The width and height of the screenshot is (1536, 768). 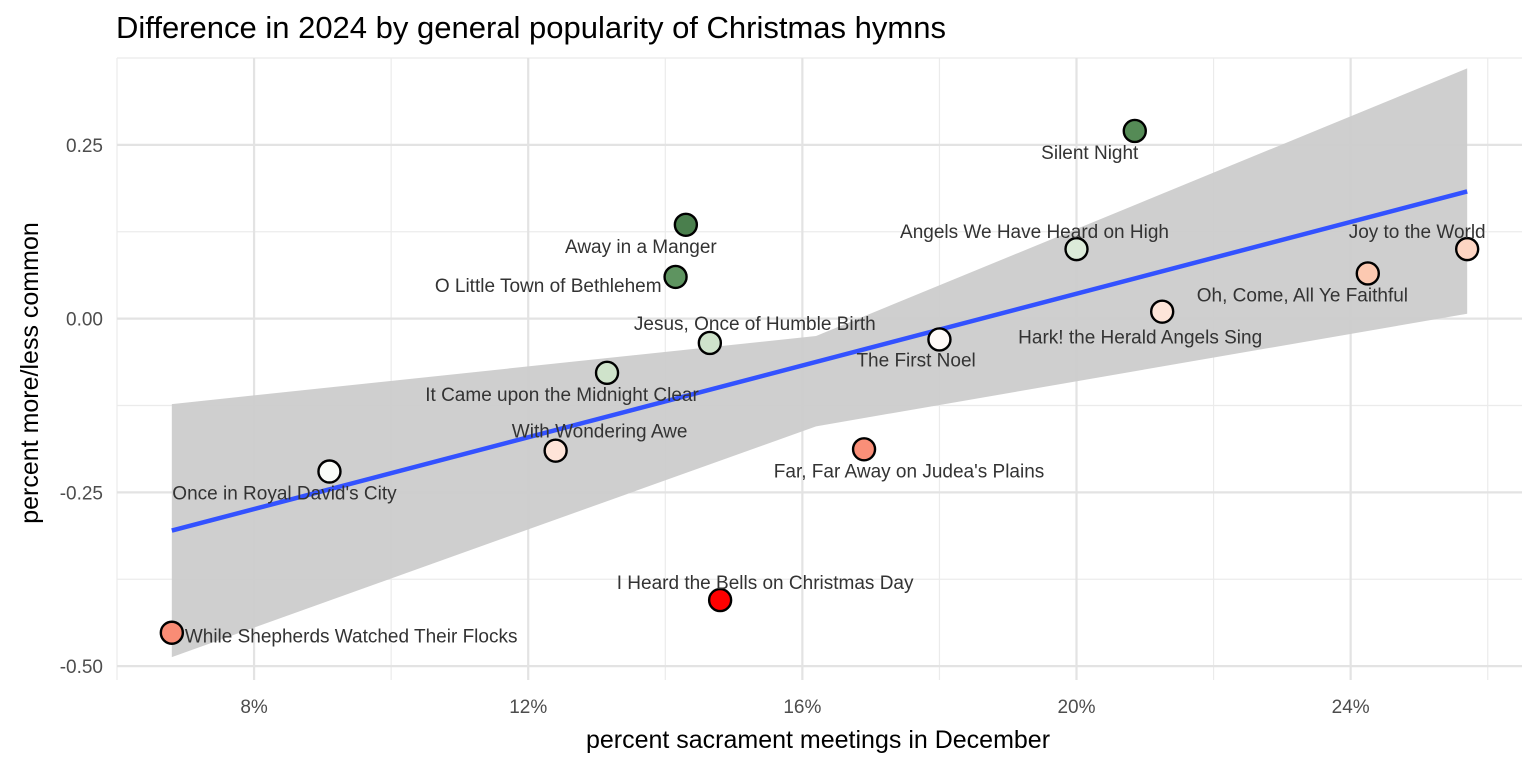 I want to click on y-tick-label: -0.25, so click(x=81, y=493).